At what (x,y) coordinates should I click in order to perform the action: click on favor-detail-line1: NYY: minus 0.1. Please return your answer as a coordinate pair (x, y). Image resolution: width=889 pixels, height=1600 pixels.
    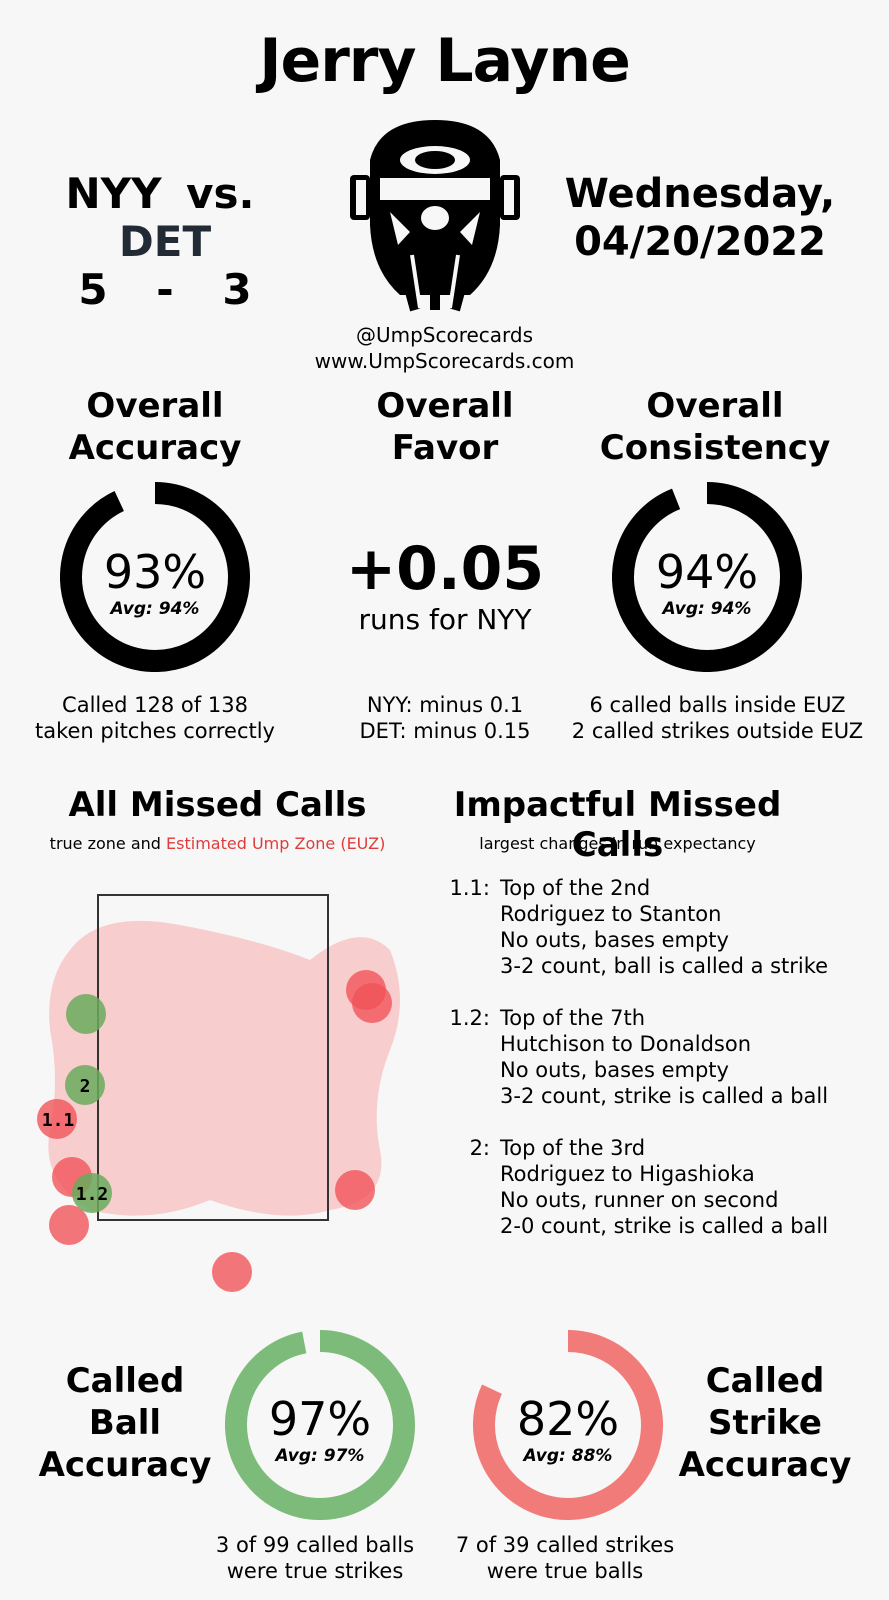
    Looking at the image, I should click on (445, 705).